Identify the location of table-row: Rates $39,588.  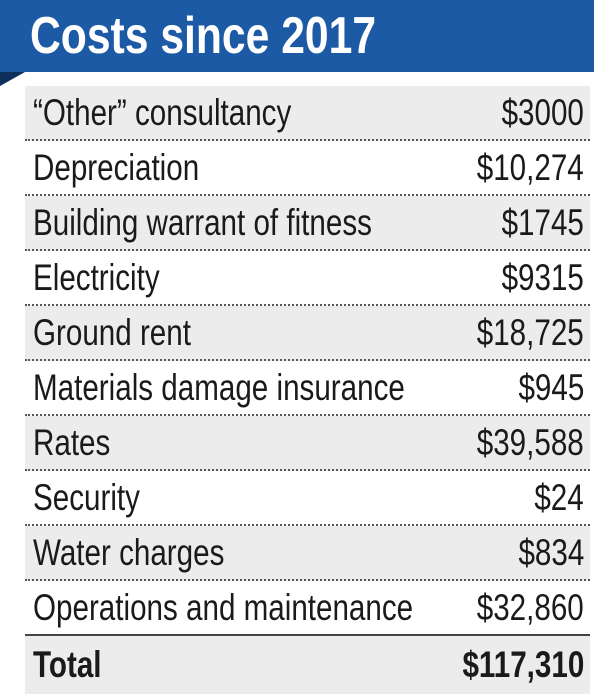
(307, 443).